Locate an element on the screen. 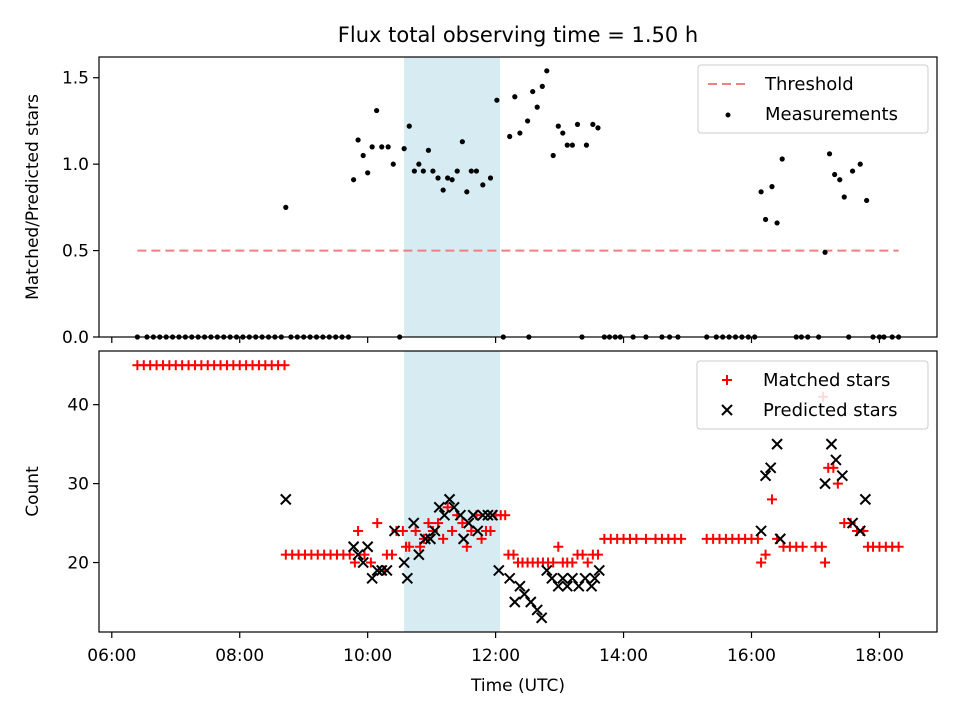  legend-plus-marker is located at coordinates (727, 380).